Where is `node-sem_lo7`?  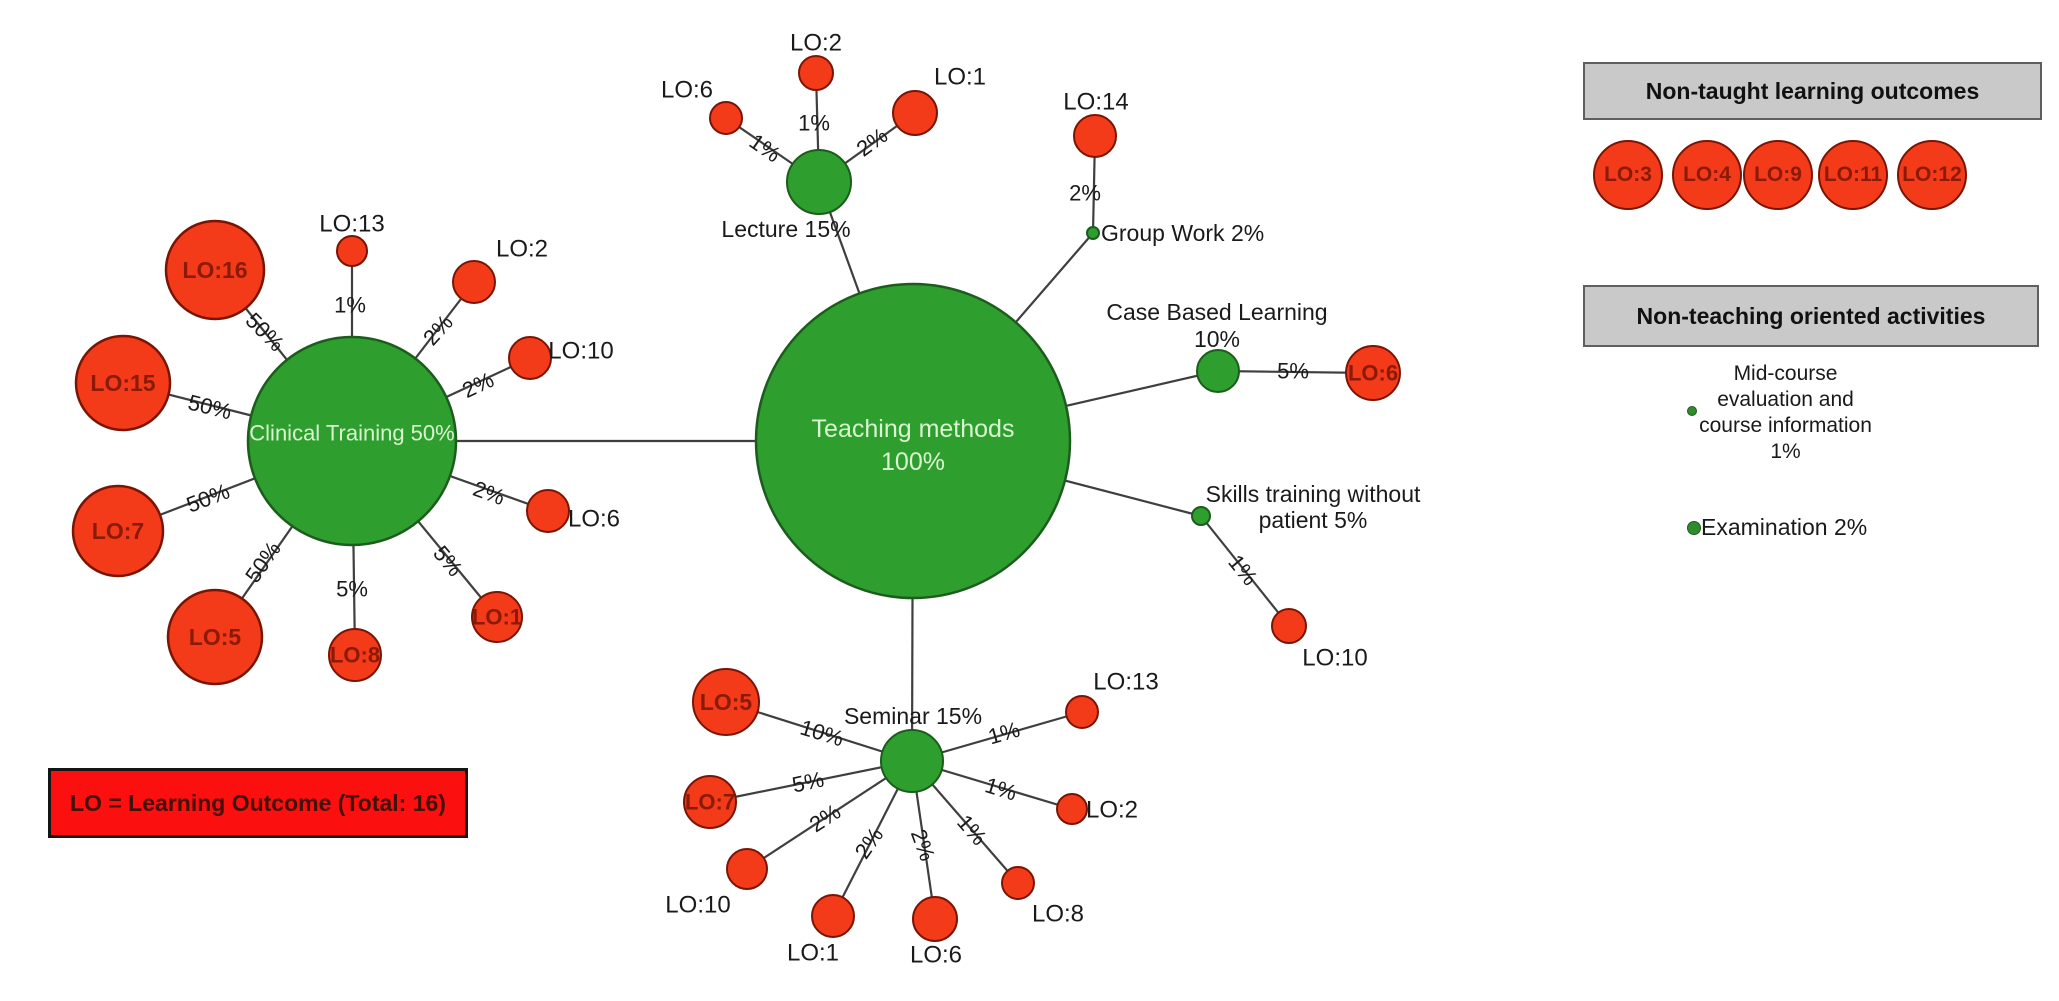
node-sem_lo7 is located at coordinates (710, 802).